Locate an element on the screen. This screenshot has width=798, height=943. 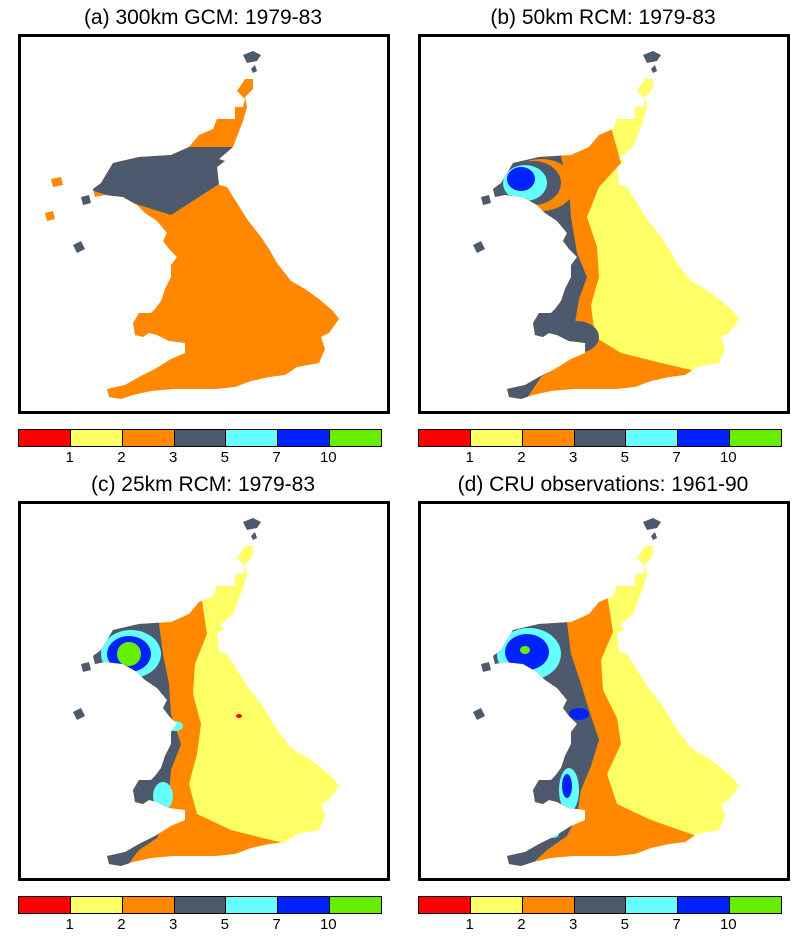
wet-core is located at coordinates (521, 179).